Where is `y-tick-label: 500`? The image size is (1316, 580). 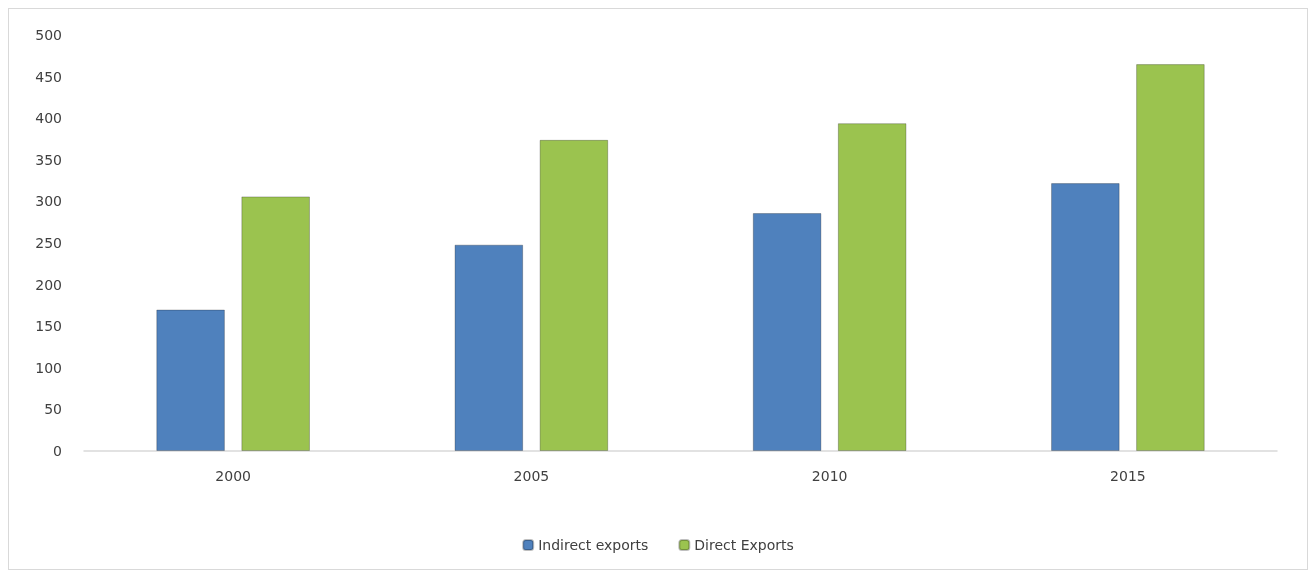
y-tick-label: 500 is located at coordinates (48, 35).